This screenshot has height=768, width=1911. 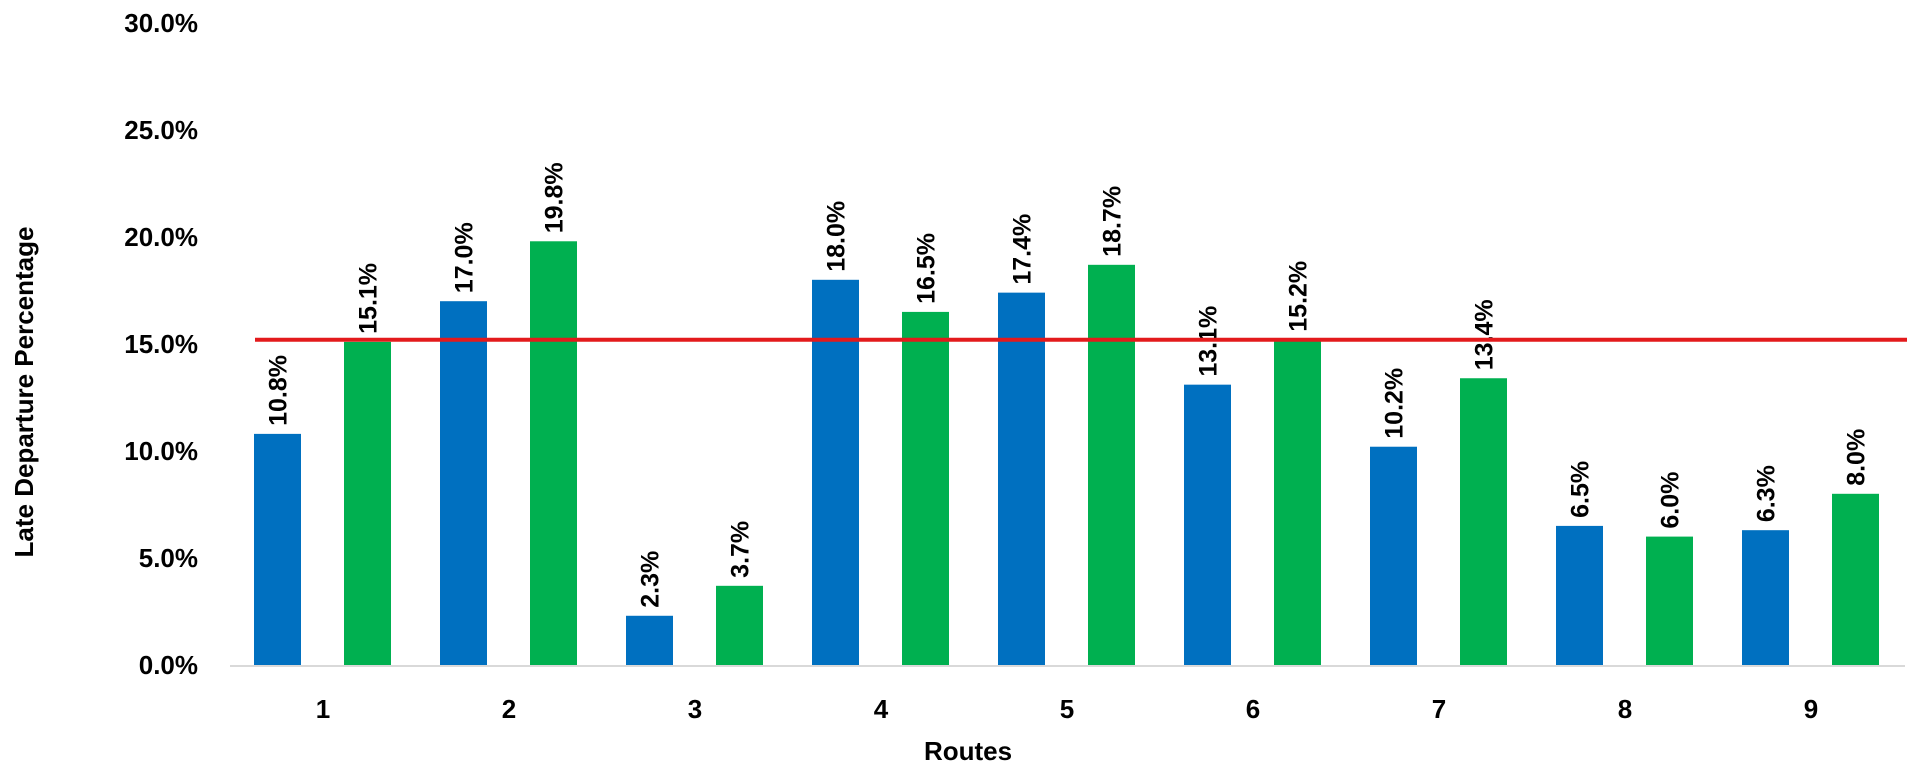 I want to click on x-axis-categories: 1 2 3 4 5 6 7 8 9, so click(x=1067, y=709).